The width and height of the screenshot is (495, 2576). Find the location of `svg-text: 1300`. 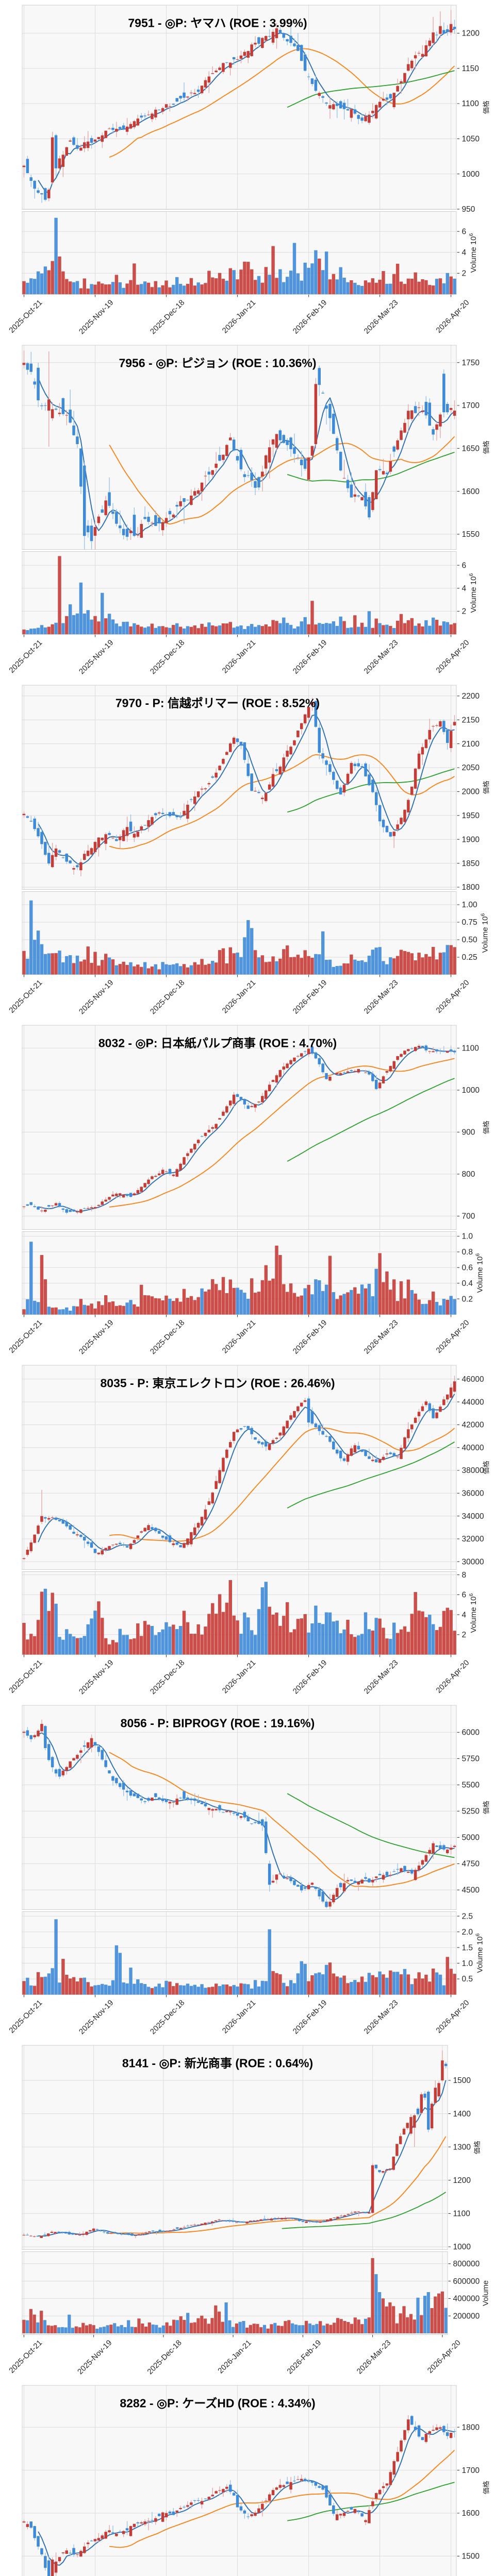

svg-text: 1300 is located at coordinates (462, 2147).